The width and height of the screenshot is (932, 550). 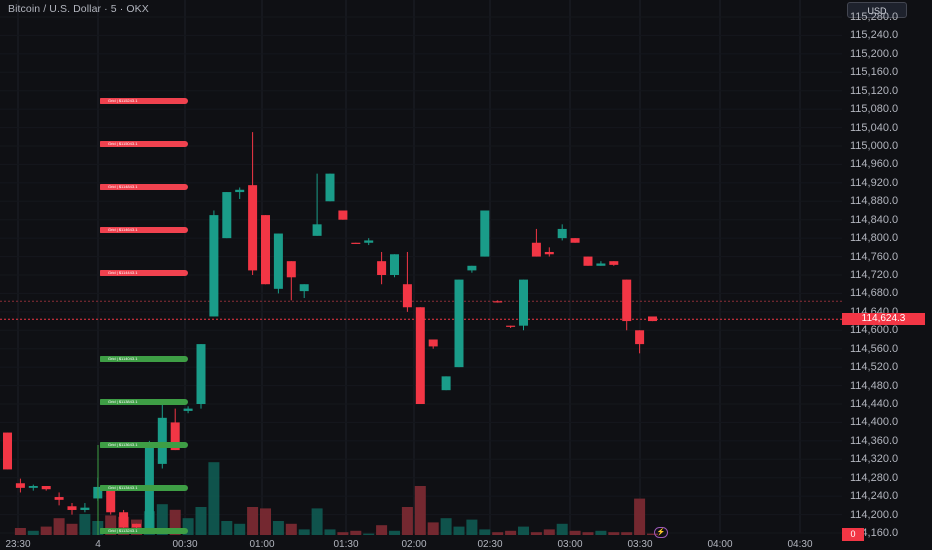 I want to click on time-axis-label: 4, so click(x=98, y=544).